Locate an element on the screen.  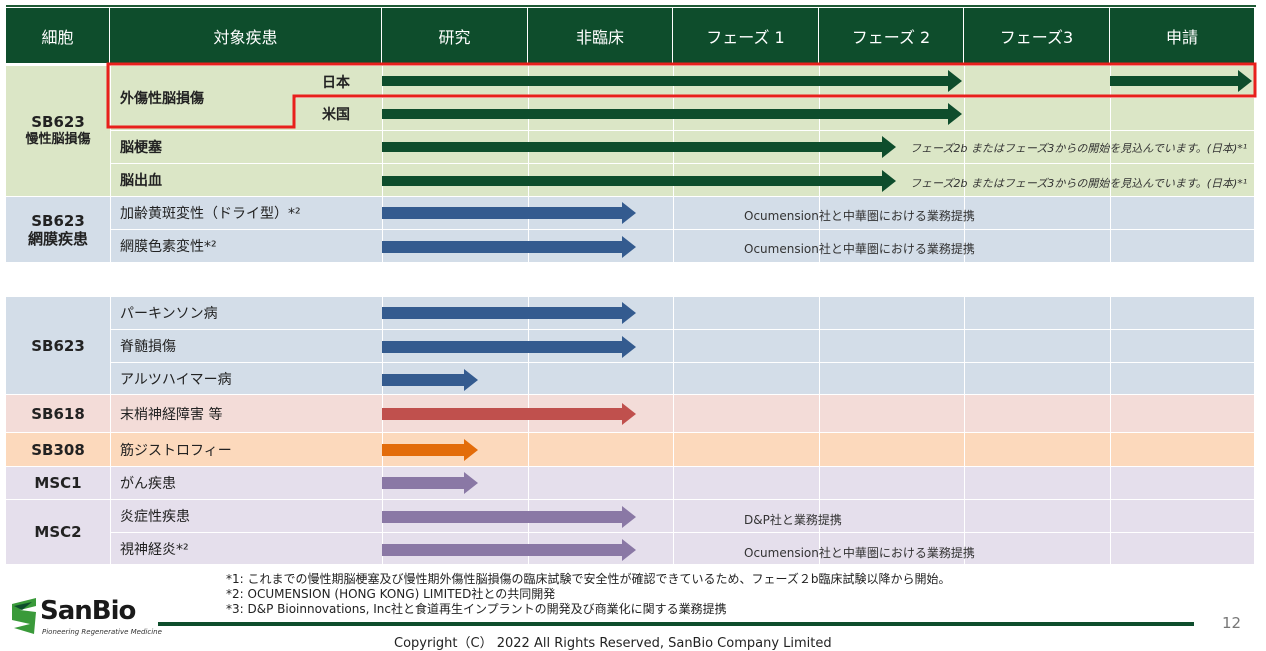
row-label-hemorrhage: 脳出血 is located at coordinates (141, 181).